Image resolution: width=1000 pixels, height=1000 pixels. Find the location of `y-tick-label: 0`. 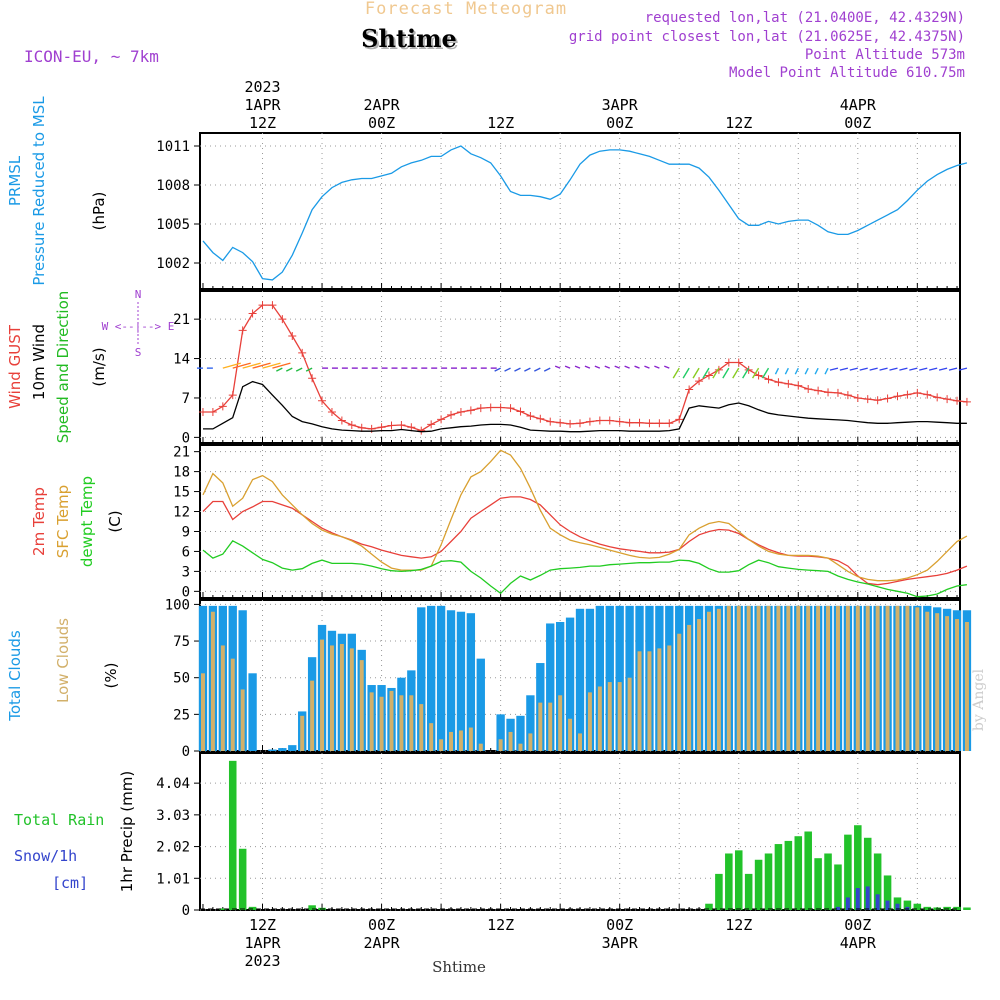

y-tick-label: 0 is located at coordinates (186, 438).